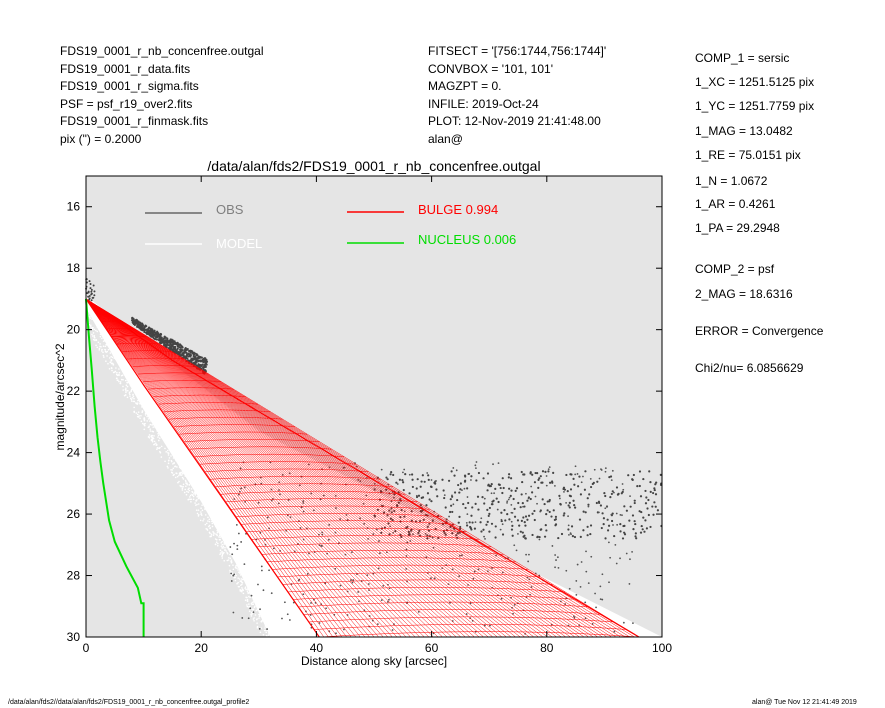 Image resolution: width=885 pixels, height=708 pixels. Describe the element at coordinates (74, 330) in the screenshot. I see `y-tick-label: 20` at that location.